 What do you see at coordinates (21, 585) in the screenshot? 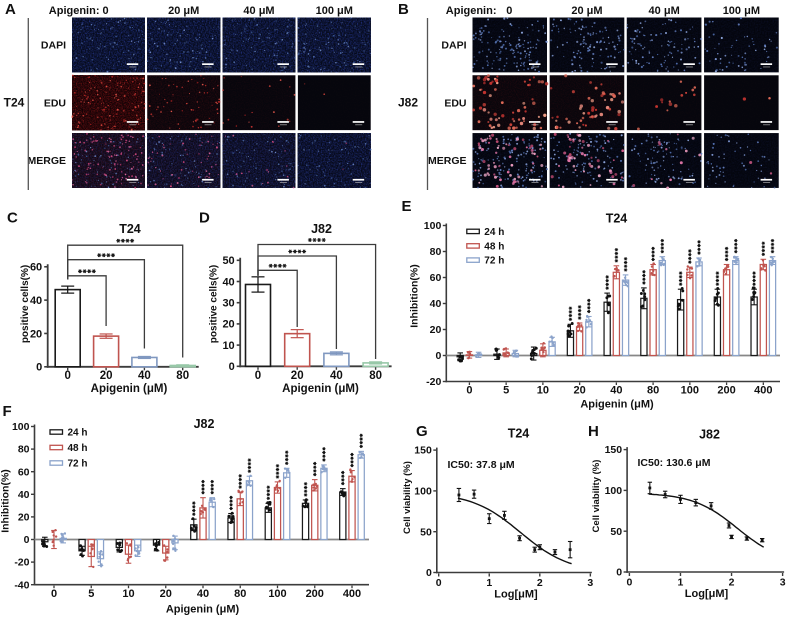
I see `svg-text: -40` at bounding box center [21, 585].